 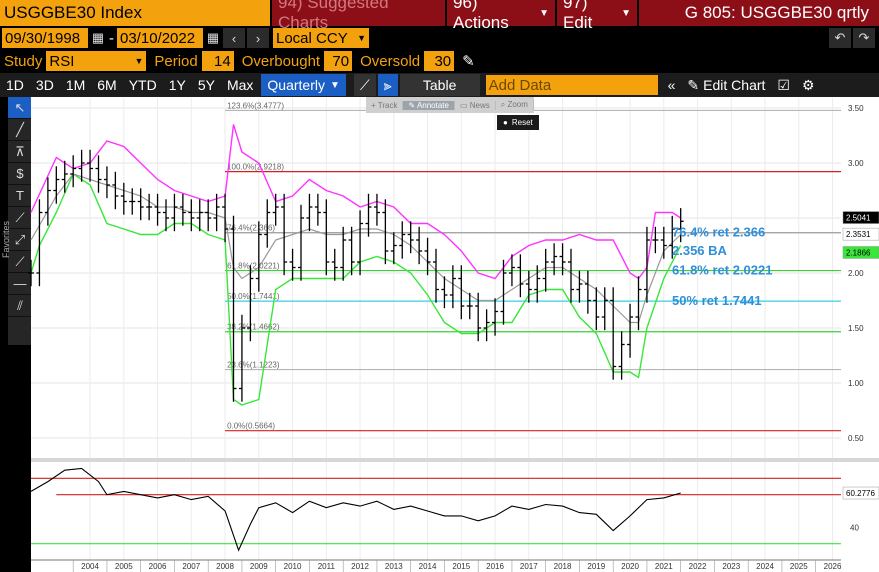 I want to click on fan-tool-icon: ⤢, so click(x=20, y=240).